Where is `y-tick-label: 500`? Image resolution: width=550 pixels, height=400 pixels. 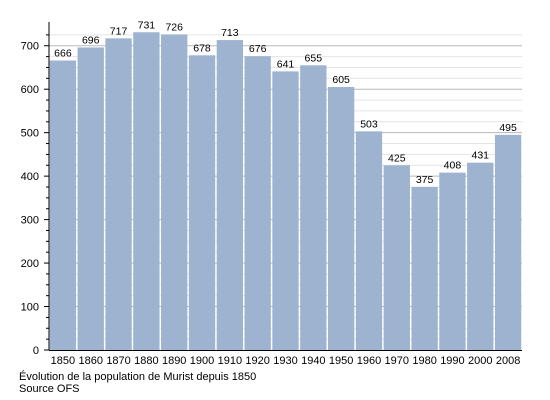 y-tick-label: 500 is located at coordinates (30, 134).